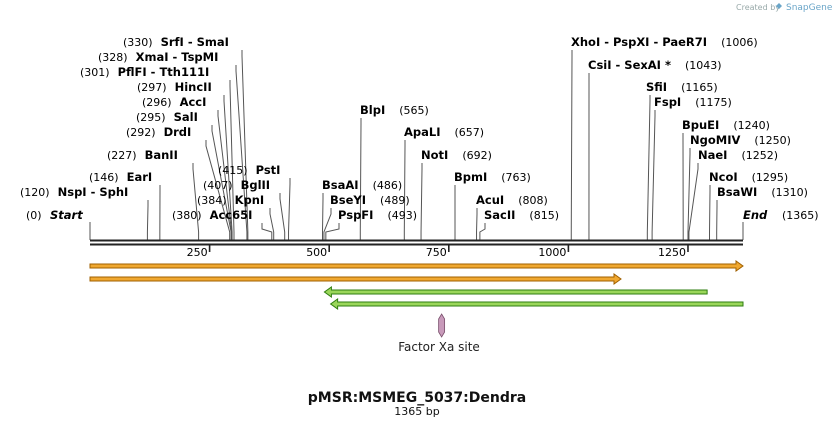 This screenshot has height=428, width=834. I want to click on site-label-acc65i: (380) Acc65I, so click(212, 215).